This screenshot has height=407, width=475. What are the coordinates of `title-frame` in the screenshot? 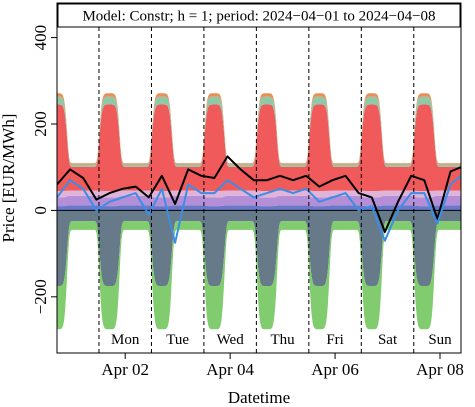 It's located at (259, 15).